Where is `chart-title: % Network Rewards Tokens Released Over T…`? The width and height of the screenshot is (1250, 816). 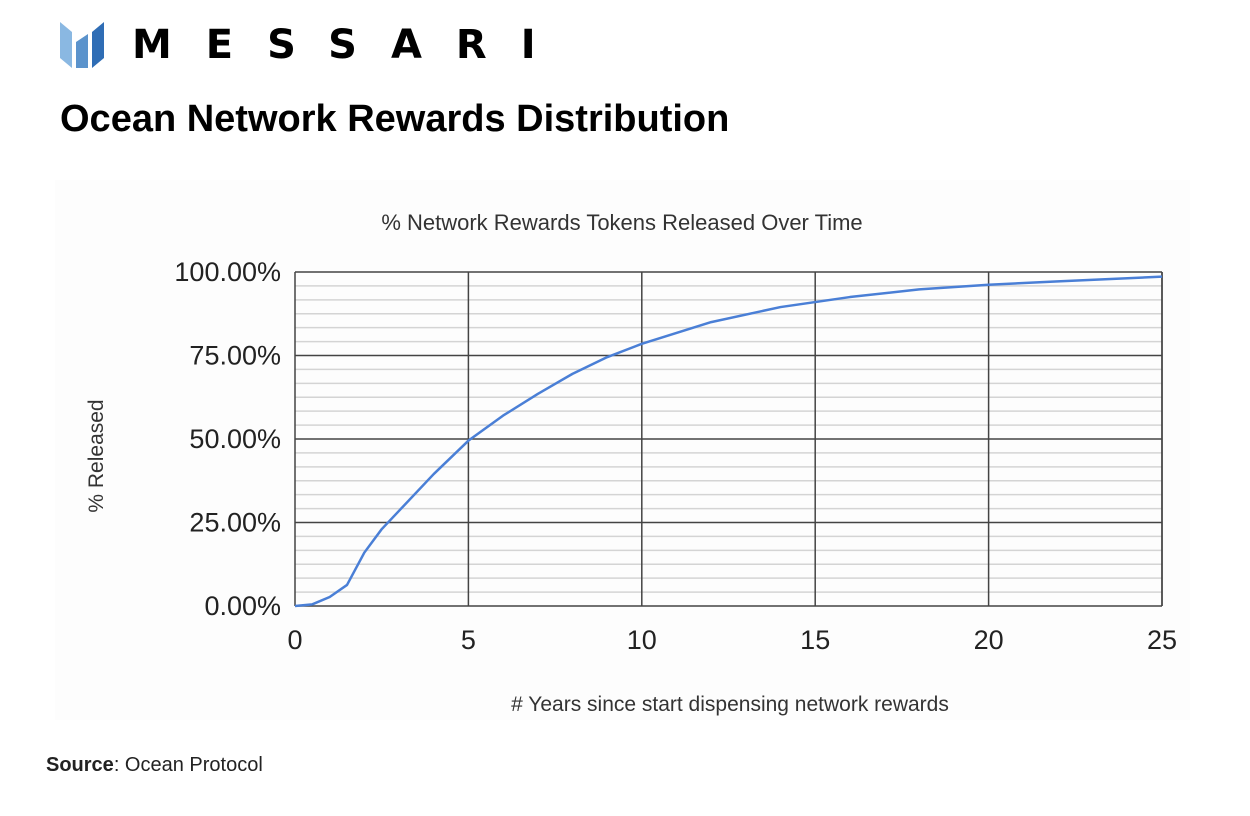
chart-title: % Network Rewards Tokens Released Over T… is located at coordinates (621, 222).